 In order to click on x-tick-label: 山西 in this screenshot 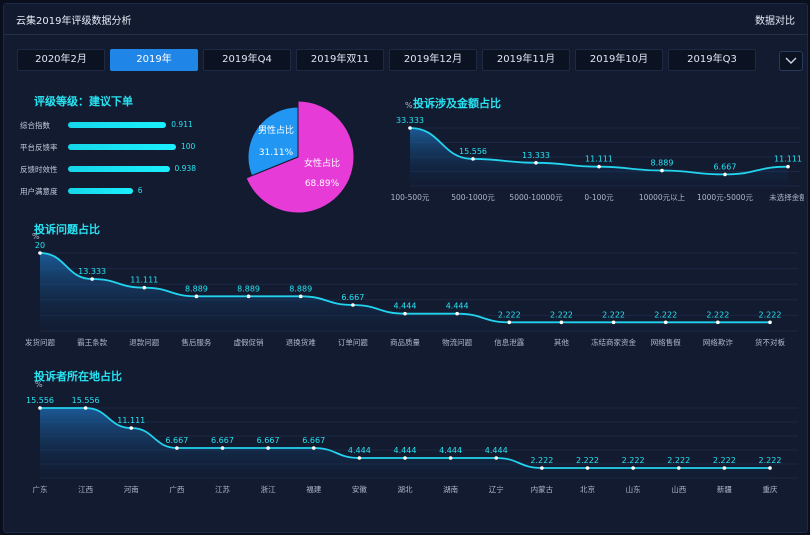, I will do `click(678, 489)`.